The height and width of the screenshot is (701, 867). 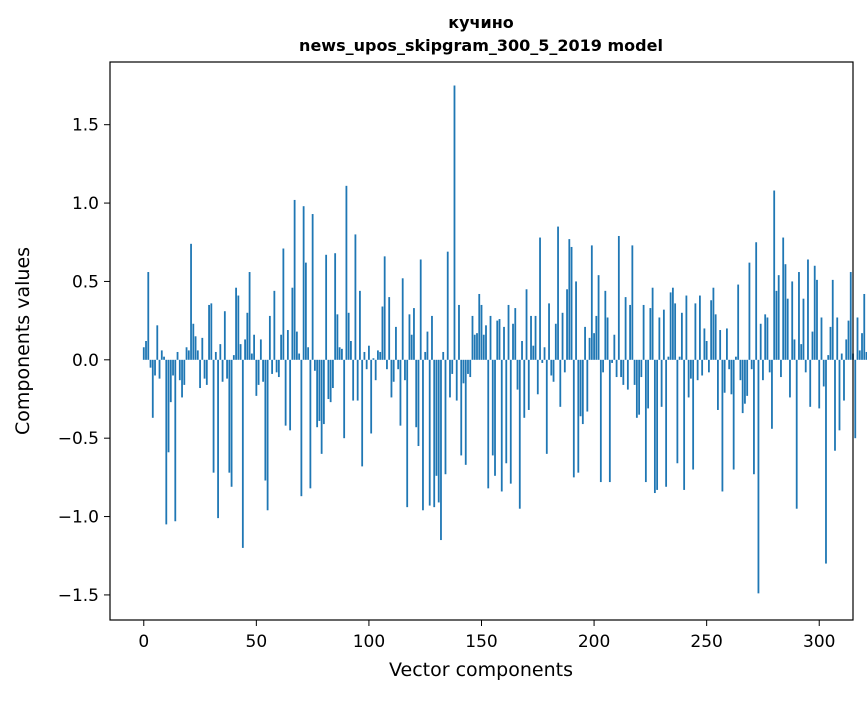 What do you see at coordinates (481, 45) in the screenshot?
I see `chart-subtitle: news_upos_skipgram_300_5_2019 model` at bounding box center [481, 45].